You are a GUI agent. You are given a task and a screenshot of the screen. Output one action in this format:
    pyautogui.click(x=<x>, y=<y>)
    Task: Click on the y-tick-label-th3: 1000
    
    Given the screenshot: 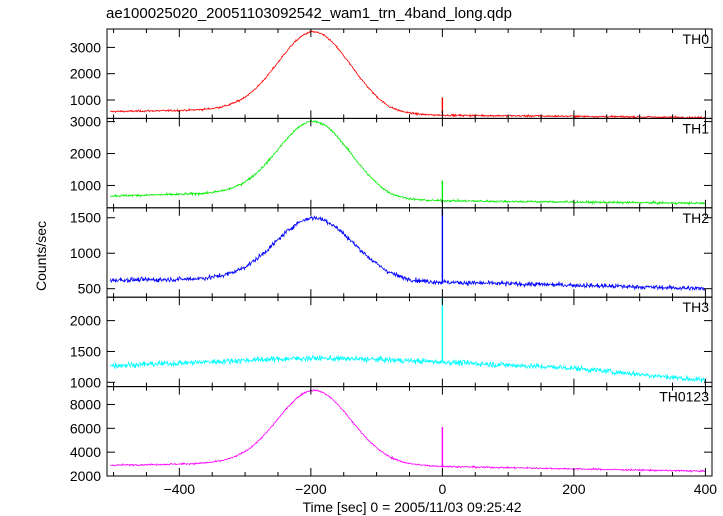 What is the action you would take?
    pyautogui.click(x=85, y=382)
    